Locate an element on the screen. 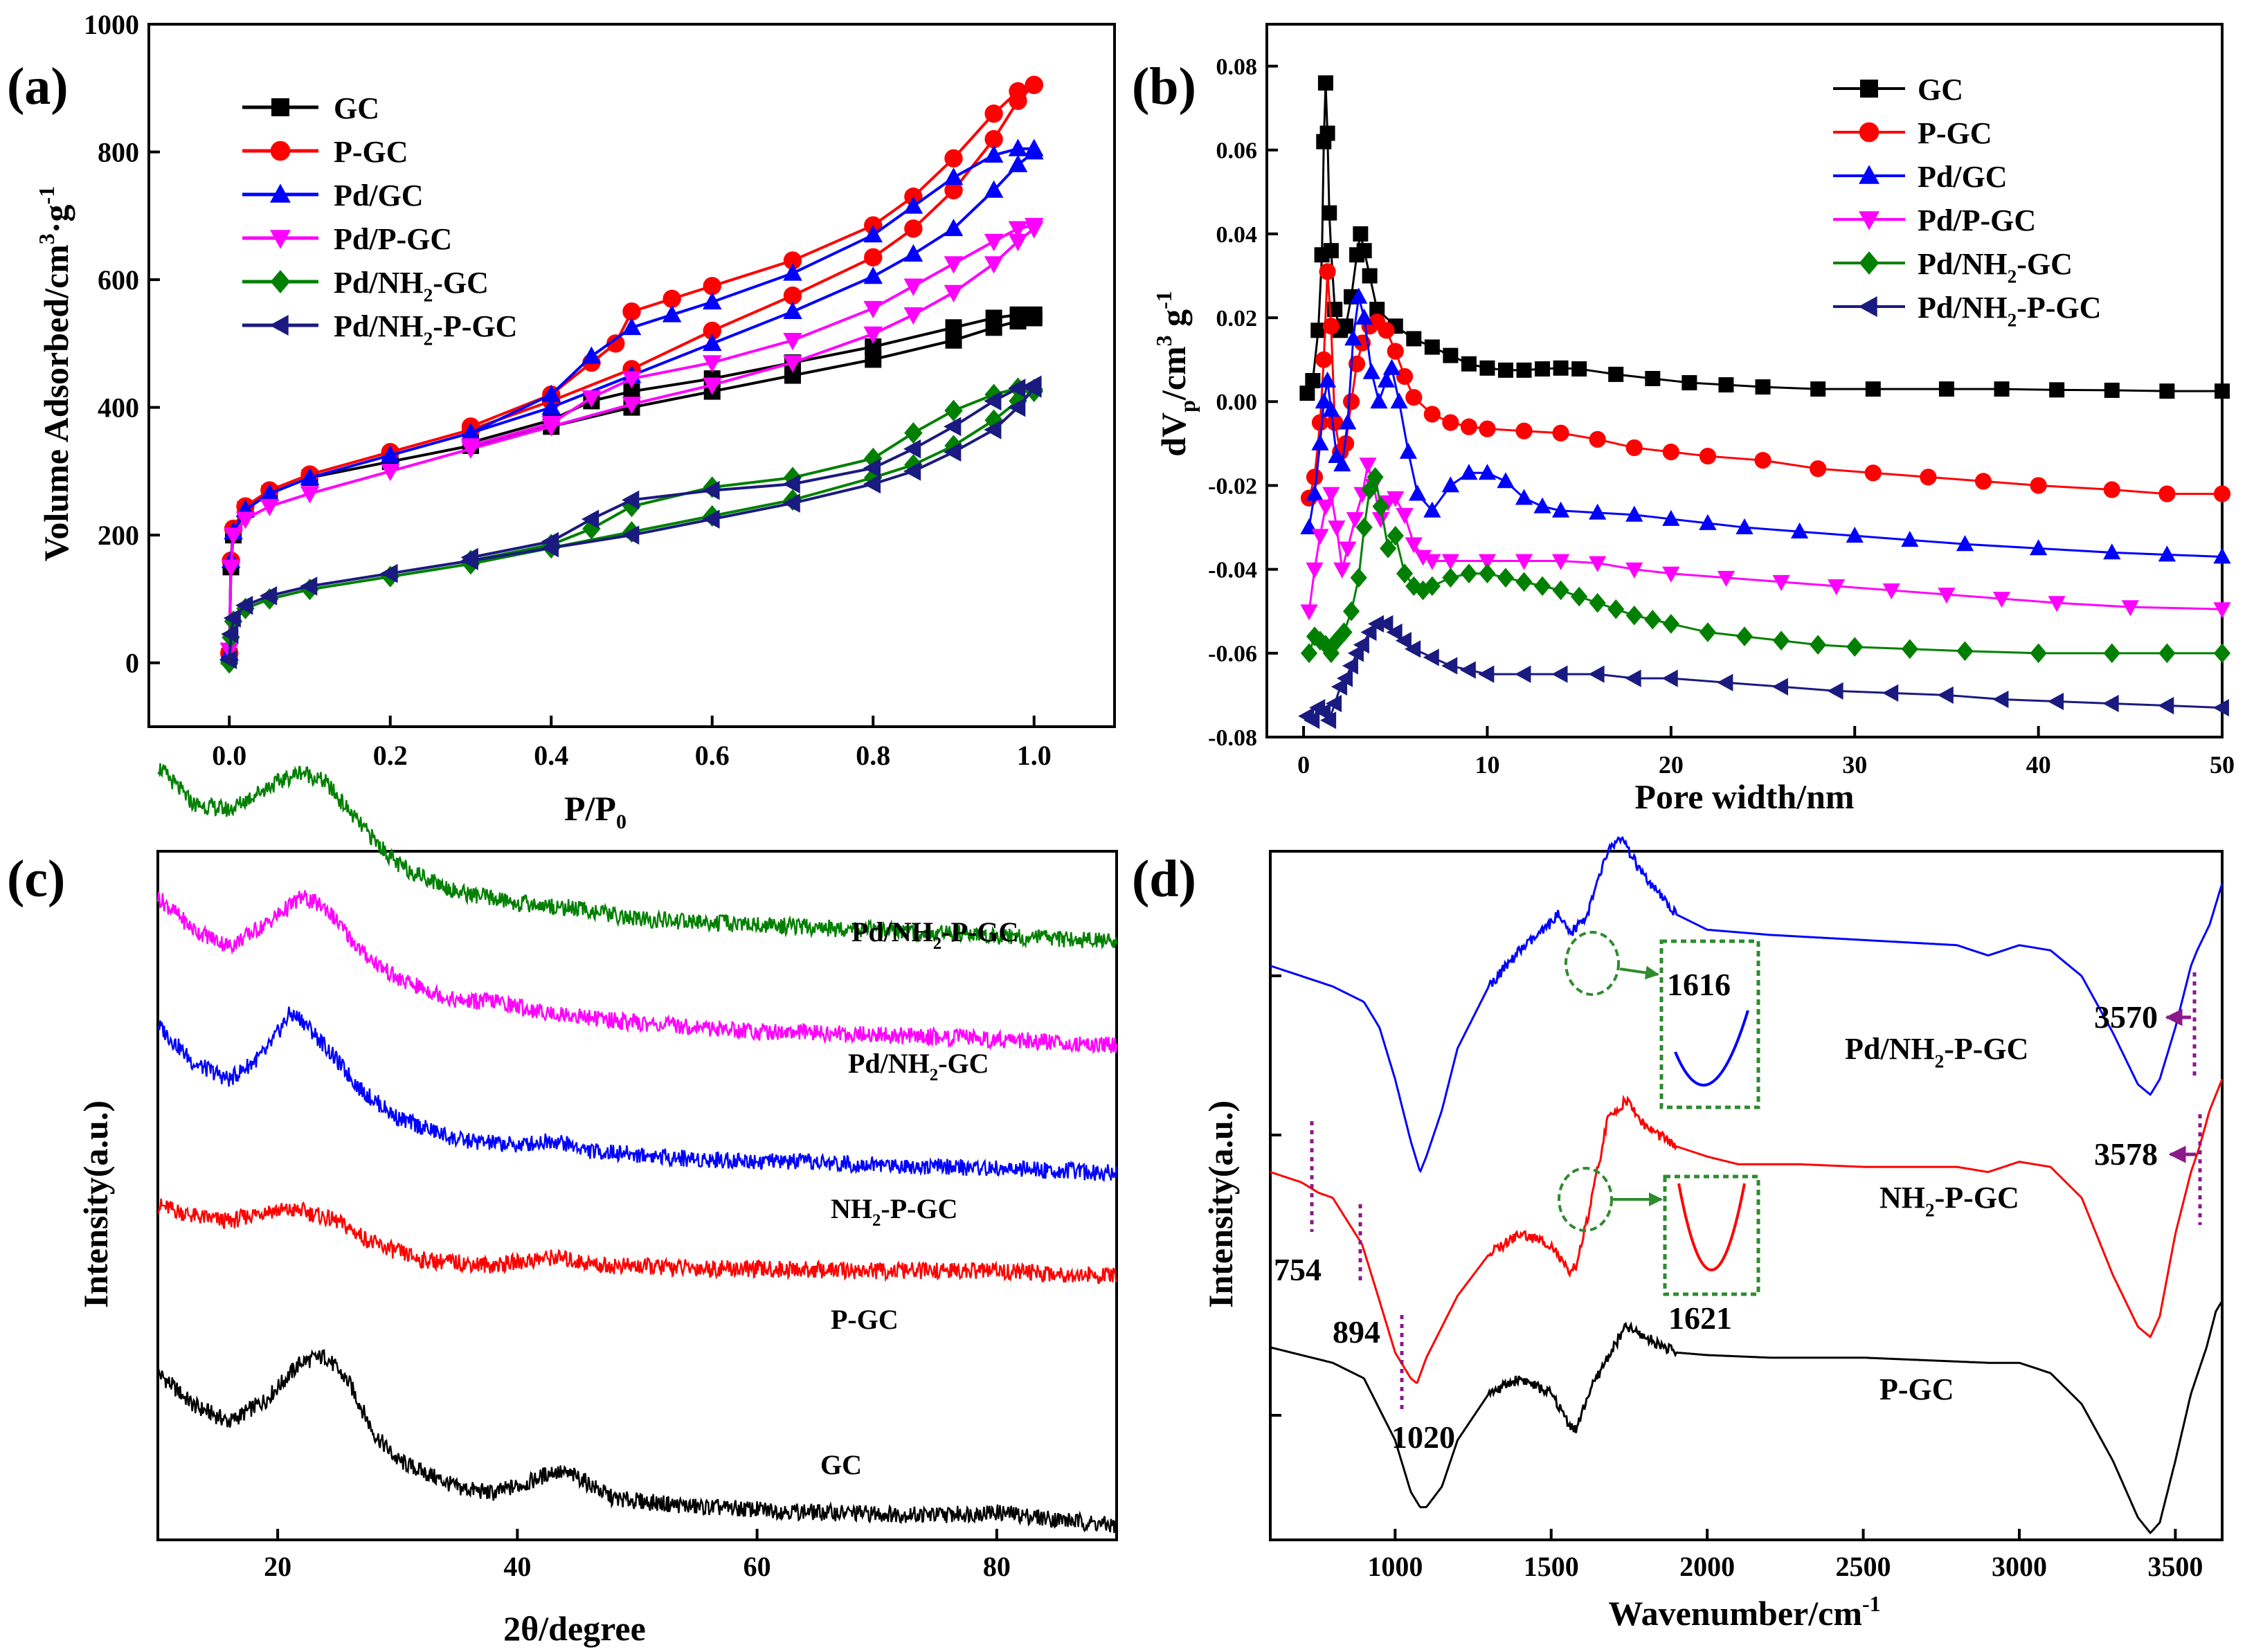 The image size is (2245, 1652). series-p-gc is located at coordinates (637, 1241).